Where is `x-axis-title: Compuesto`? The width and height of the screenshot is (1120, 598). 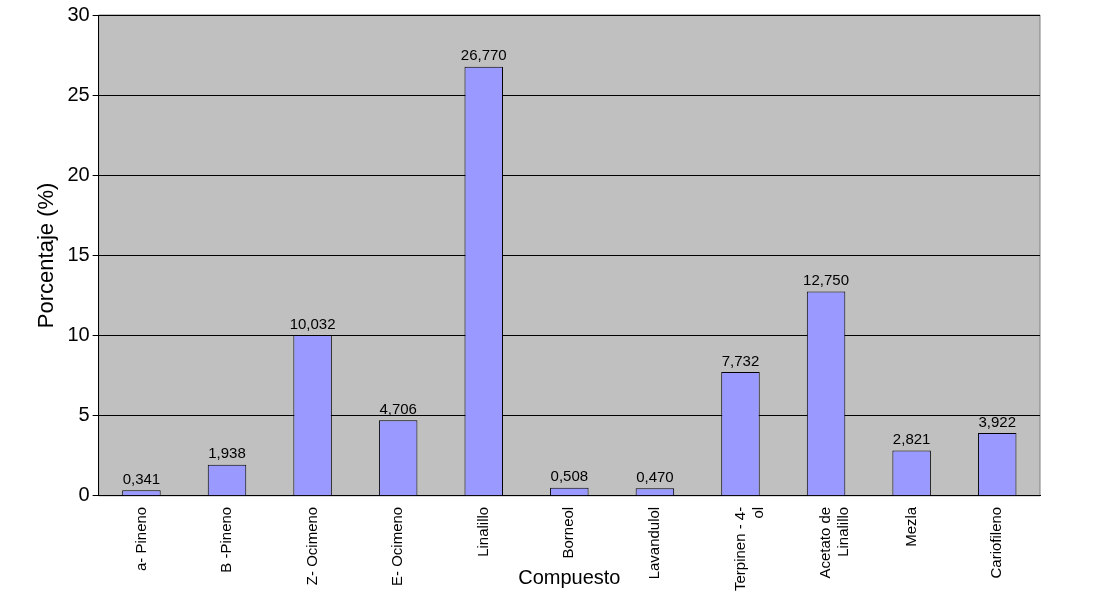
x-axis-title: Compuesto is located at coordinates (569, 576).